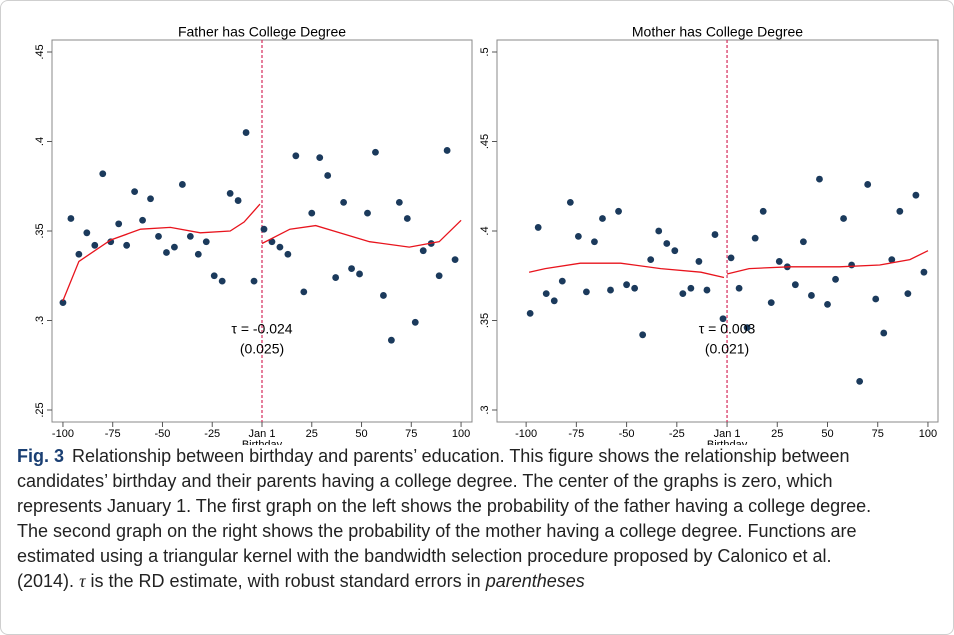 The height and width of the screenshot is (635, 954). I want to click on x-tick-label: -25, so click(212, 434).